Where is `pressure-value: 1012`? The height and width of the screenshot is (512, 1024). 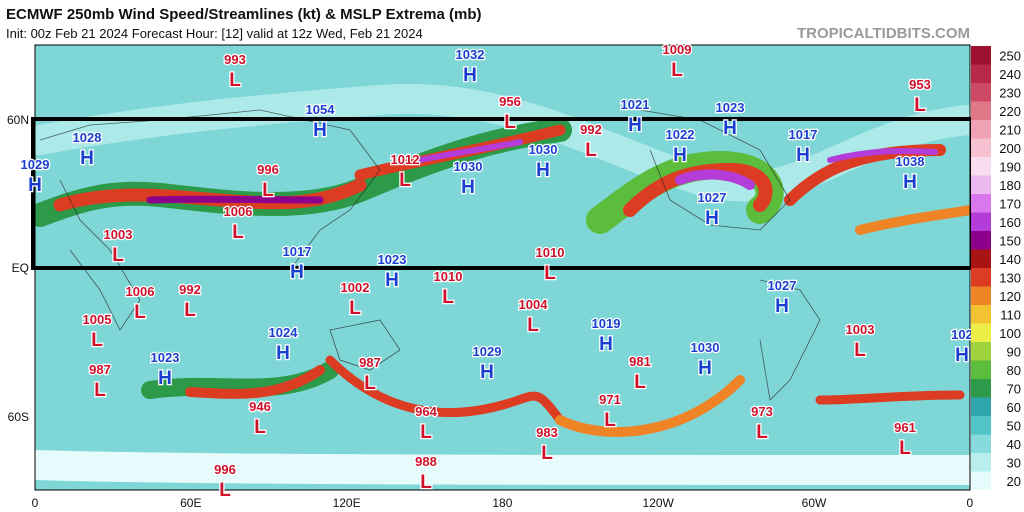
pressure-value: 1012 is located at coordinates (405, 159).